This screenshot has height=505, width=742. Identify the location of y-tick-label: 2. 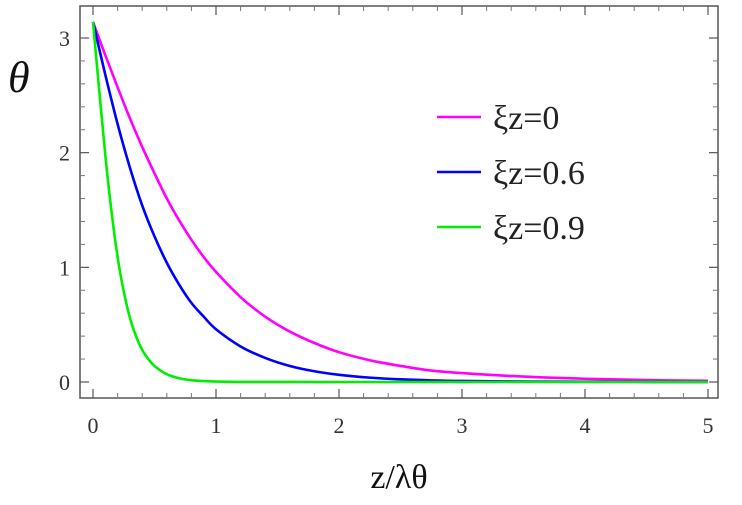
(64, 153).